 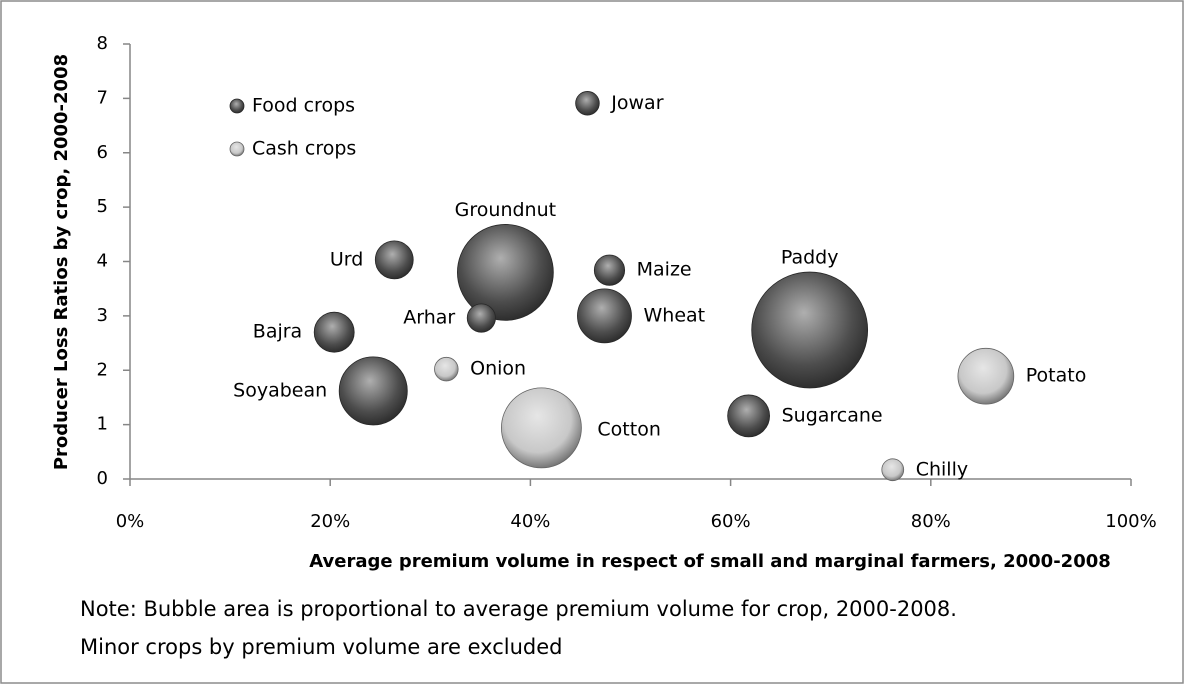 I want to click on y-tick-label: 0, so click(x=102, y=478).